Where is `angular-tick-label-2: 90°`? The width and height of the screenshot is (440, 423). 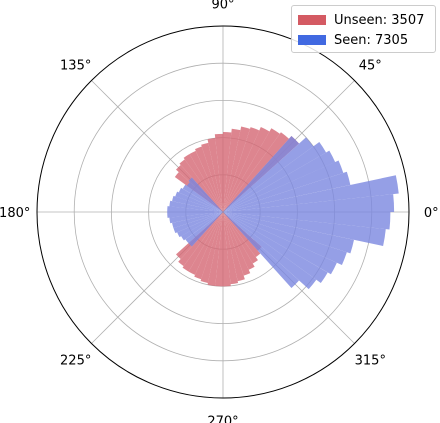
angular-tick-label-2: 90° is located at coordinates (222, 6).